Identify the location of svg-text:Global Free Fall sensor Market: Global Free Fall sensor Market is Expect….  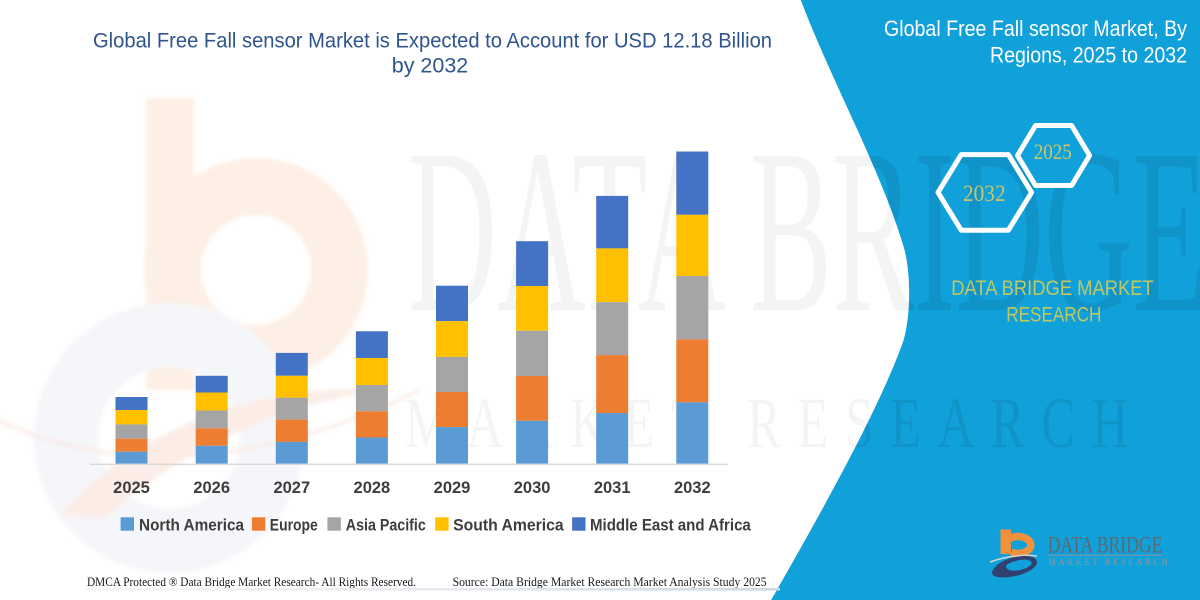
(432, 41).